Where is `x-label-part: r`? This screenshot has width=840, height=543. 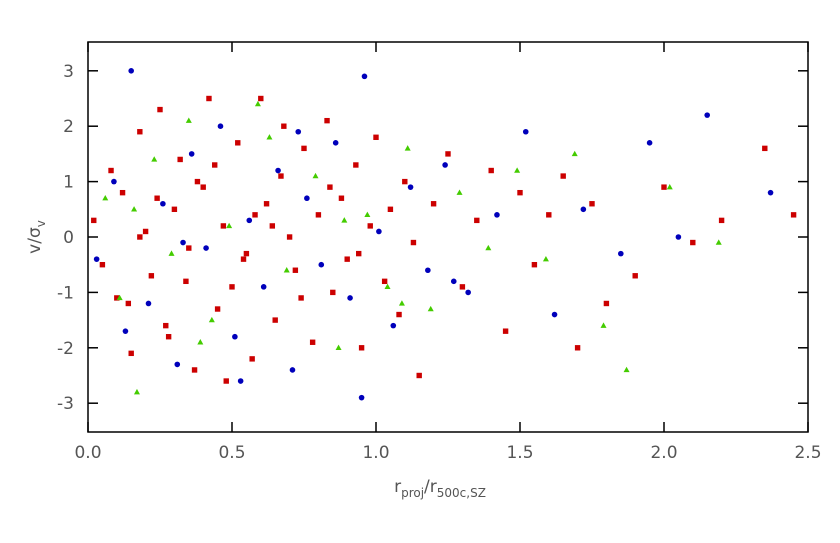
x-label-part: r is located at coordinates (397, 487).